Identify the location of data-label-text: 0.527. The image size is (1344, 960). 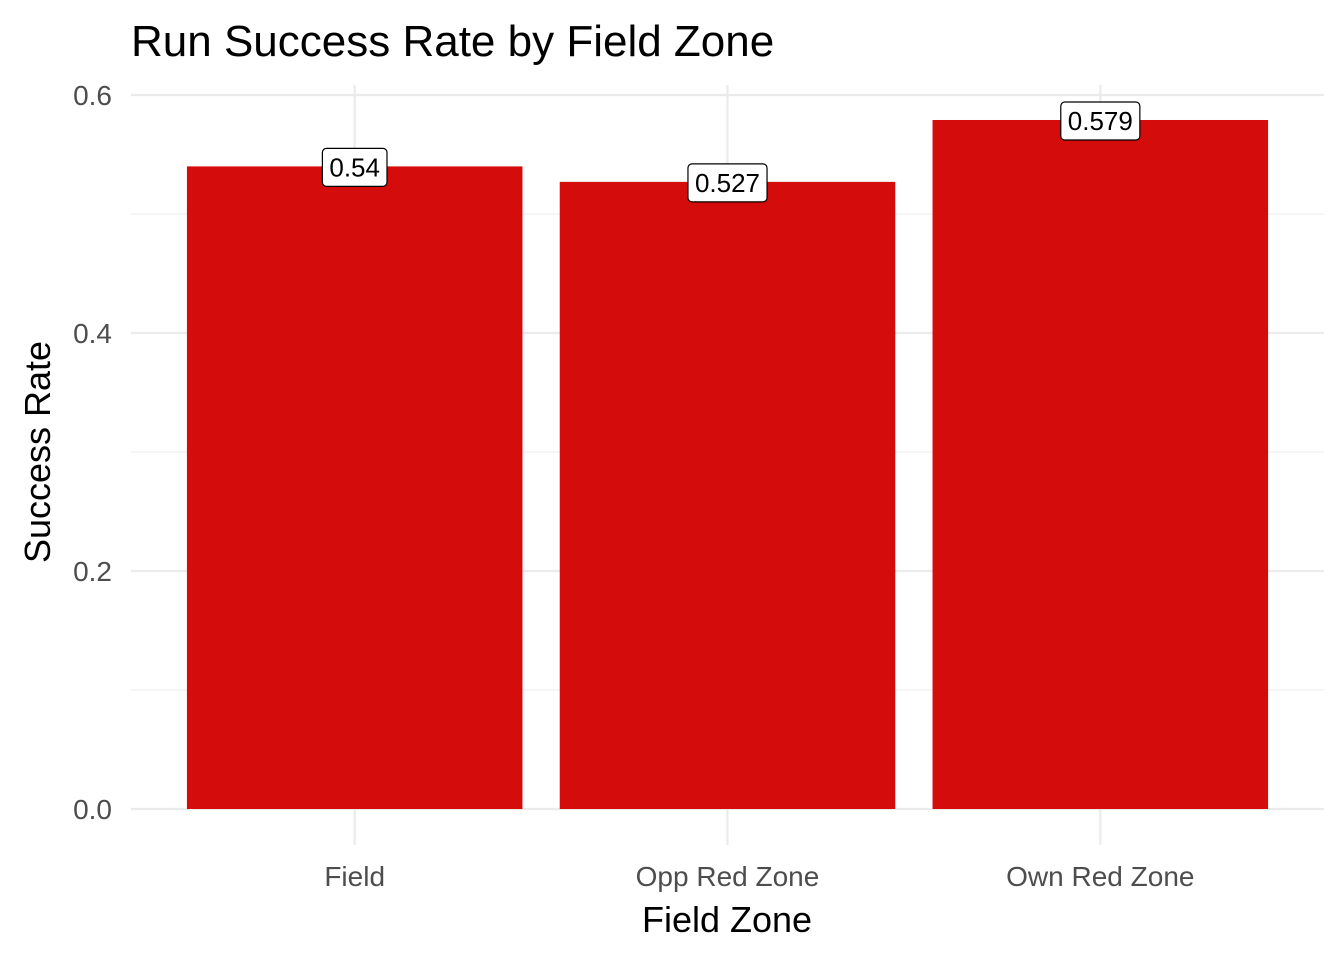
(727, 183).